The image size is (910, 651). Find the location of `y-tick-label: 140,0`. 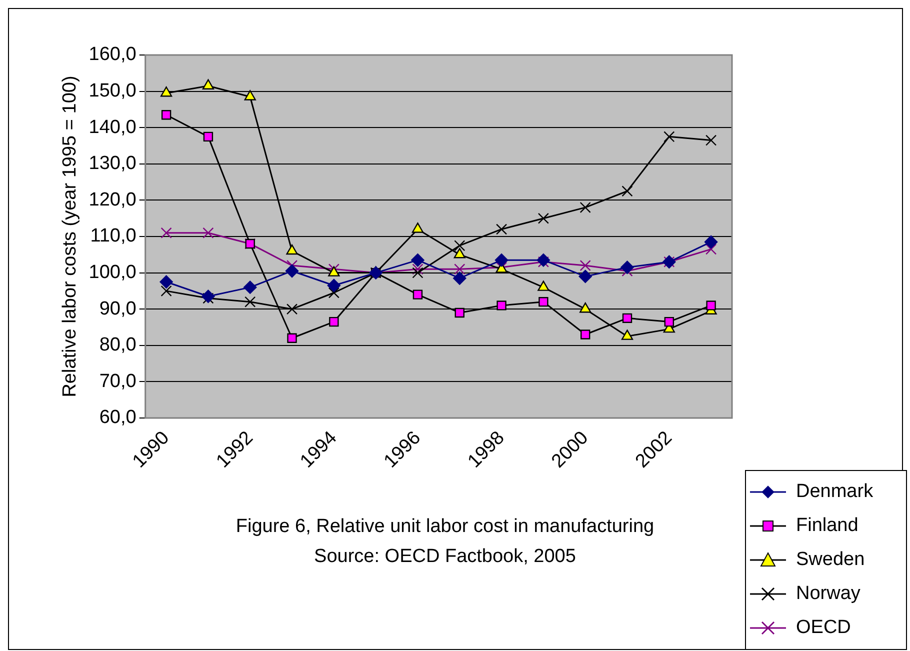

y-tick-label: 140,0 is located at coordinates (112, 127).